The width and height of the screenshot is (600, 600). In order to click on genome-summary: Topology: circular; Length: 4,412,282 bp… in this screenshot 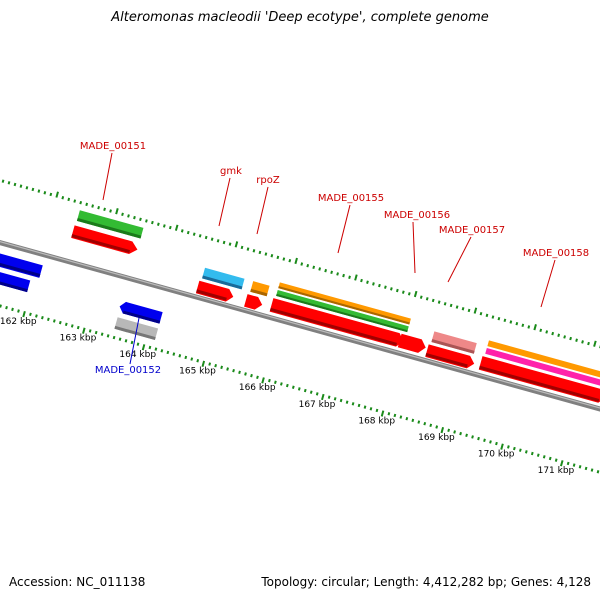, I will do `click(426, 582)`.